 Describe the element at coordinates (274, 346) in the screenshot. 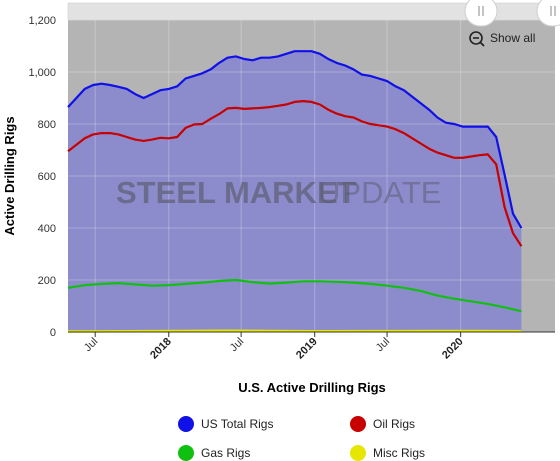

I see `x-axis-ticks: Jul 2018 Jul 2019 Jul 2020` at that location.